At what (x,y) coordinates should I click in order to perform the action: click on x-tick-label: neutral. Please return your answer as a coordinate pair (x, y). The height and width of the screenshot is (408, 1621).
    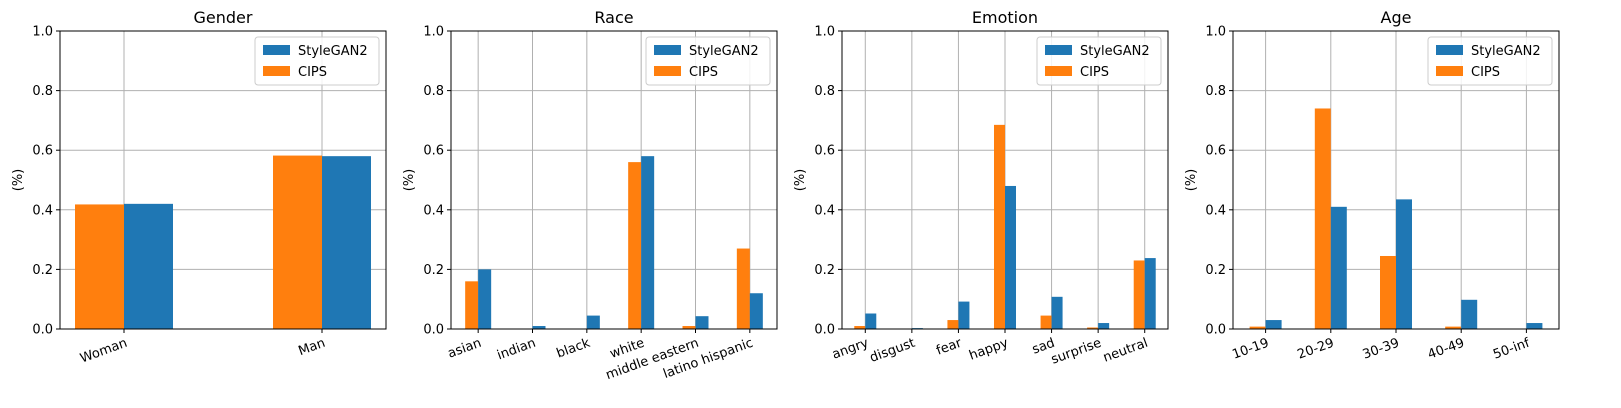
    Looking at the image, I should click on (1125, 351).